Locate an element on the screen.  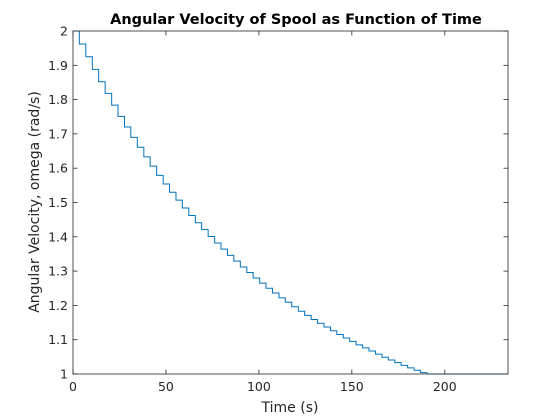
x-tick-label: 50 is located at coordinates (166, 386).